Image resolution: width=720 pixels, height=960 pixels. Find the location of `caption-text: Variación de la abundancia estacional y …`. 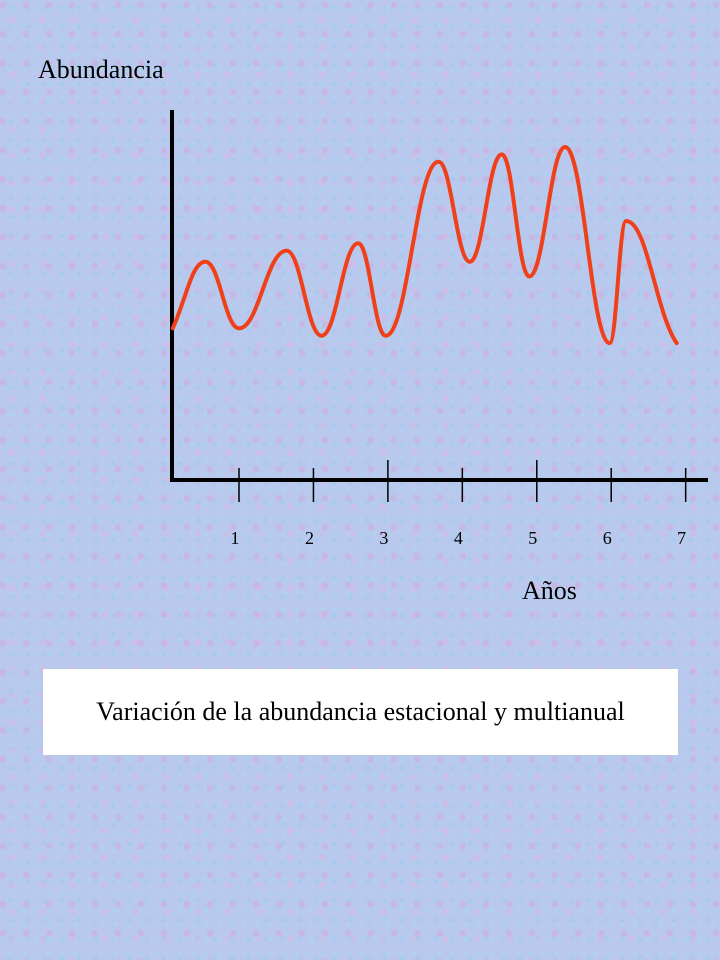

caption-text: Variación de la abundancia estacional y … is located at coordinates (360, 711).